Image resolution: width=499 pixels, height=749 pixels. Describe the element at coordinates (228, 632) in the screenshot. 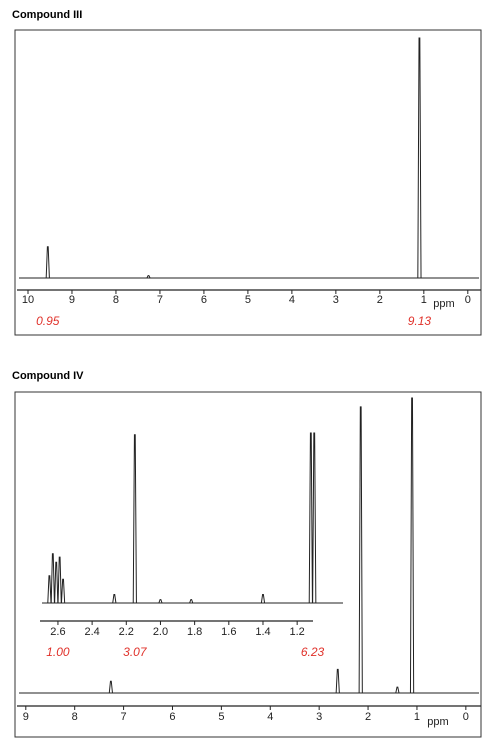

I see `x-tick-label: 1.6` at that location.